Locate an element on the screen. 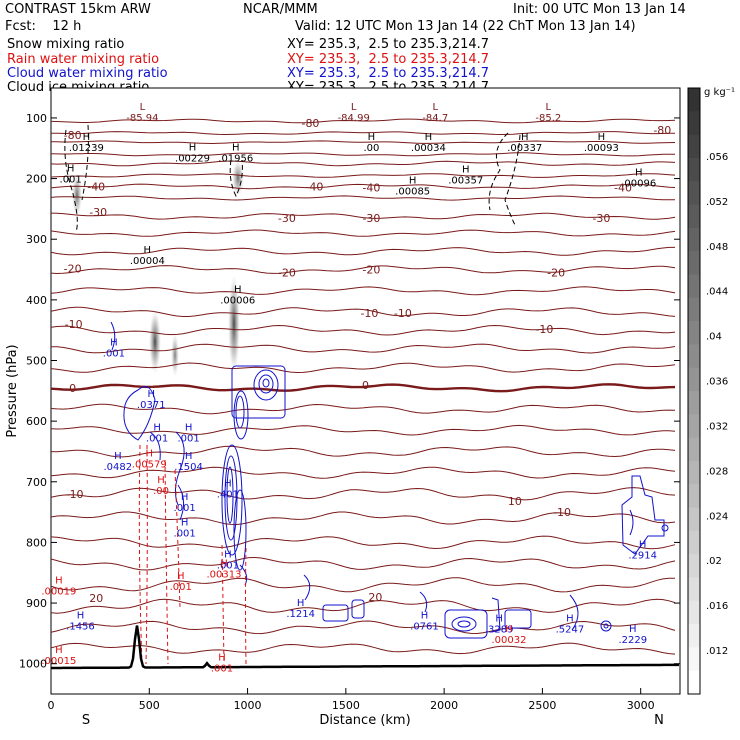  isotherm-label: -10 is located at coordinates (562, 512).